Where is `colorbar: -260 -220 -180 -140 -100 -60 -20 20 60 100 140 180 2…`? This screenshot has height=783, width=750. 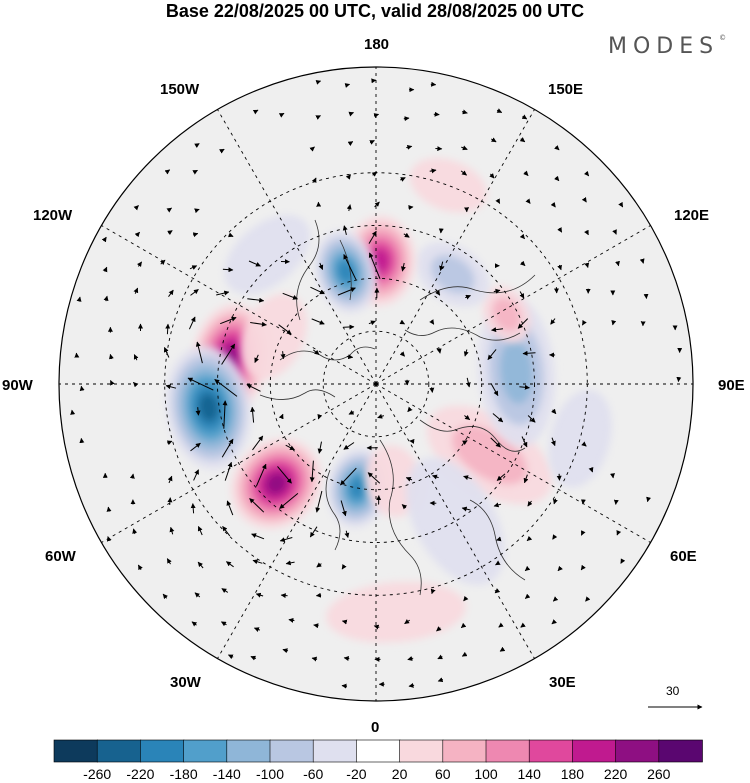 colorbar: -260 -220 -180 -140 -100 -60 -20 20 60 100 140 180 2… is located at coordinates (378, 760).